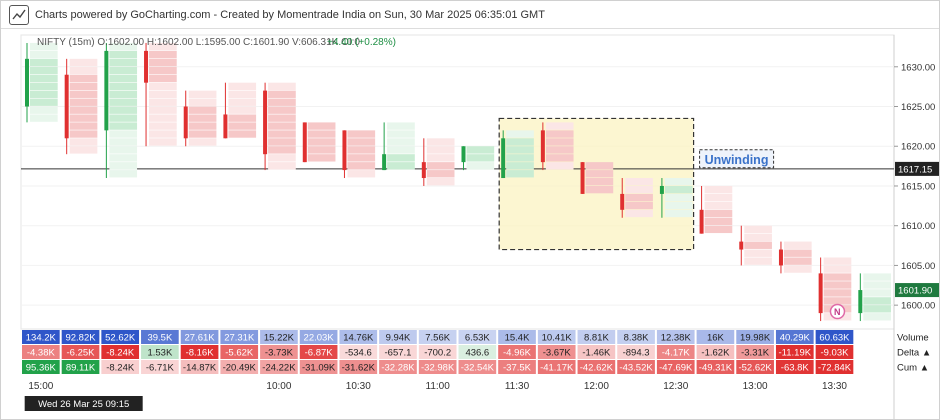  What do you see at coordinates (918, 147) in the screenshot?
I see `y-tick-label: 1620.00` at bounding box center [918, 147].